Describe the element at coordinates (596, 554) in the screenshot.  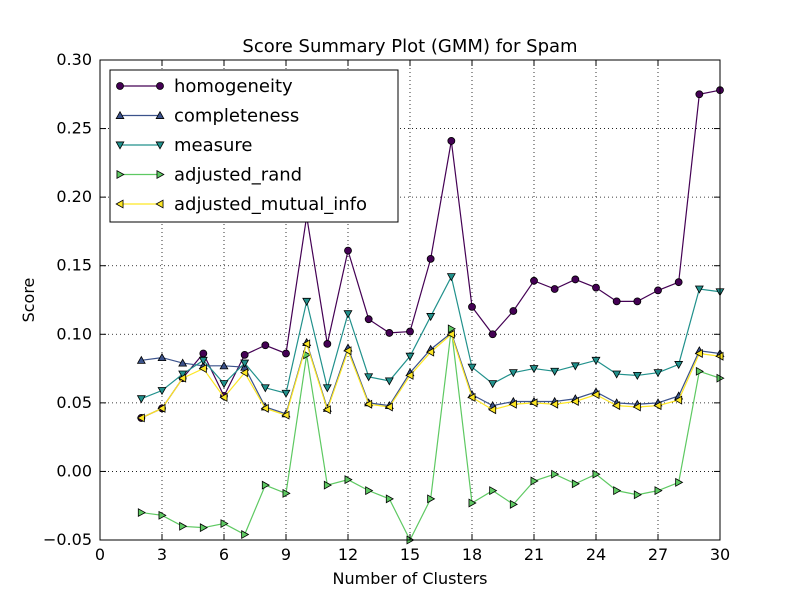
I see `x-tick-label: 24` at that location.